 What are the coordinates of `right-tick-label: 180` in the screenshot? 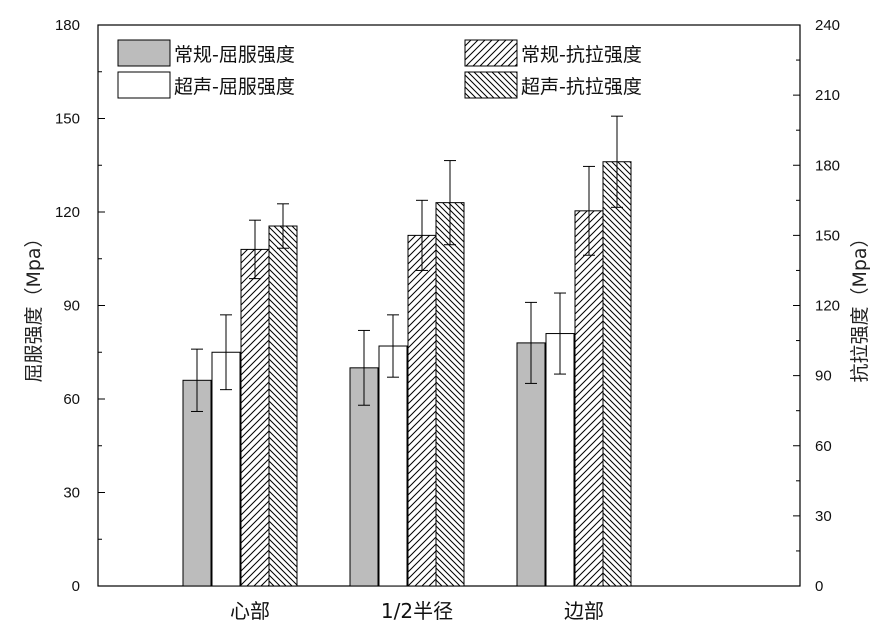 It's located at (827, 165).